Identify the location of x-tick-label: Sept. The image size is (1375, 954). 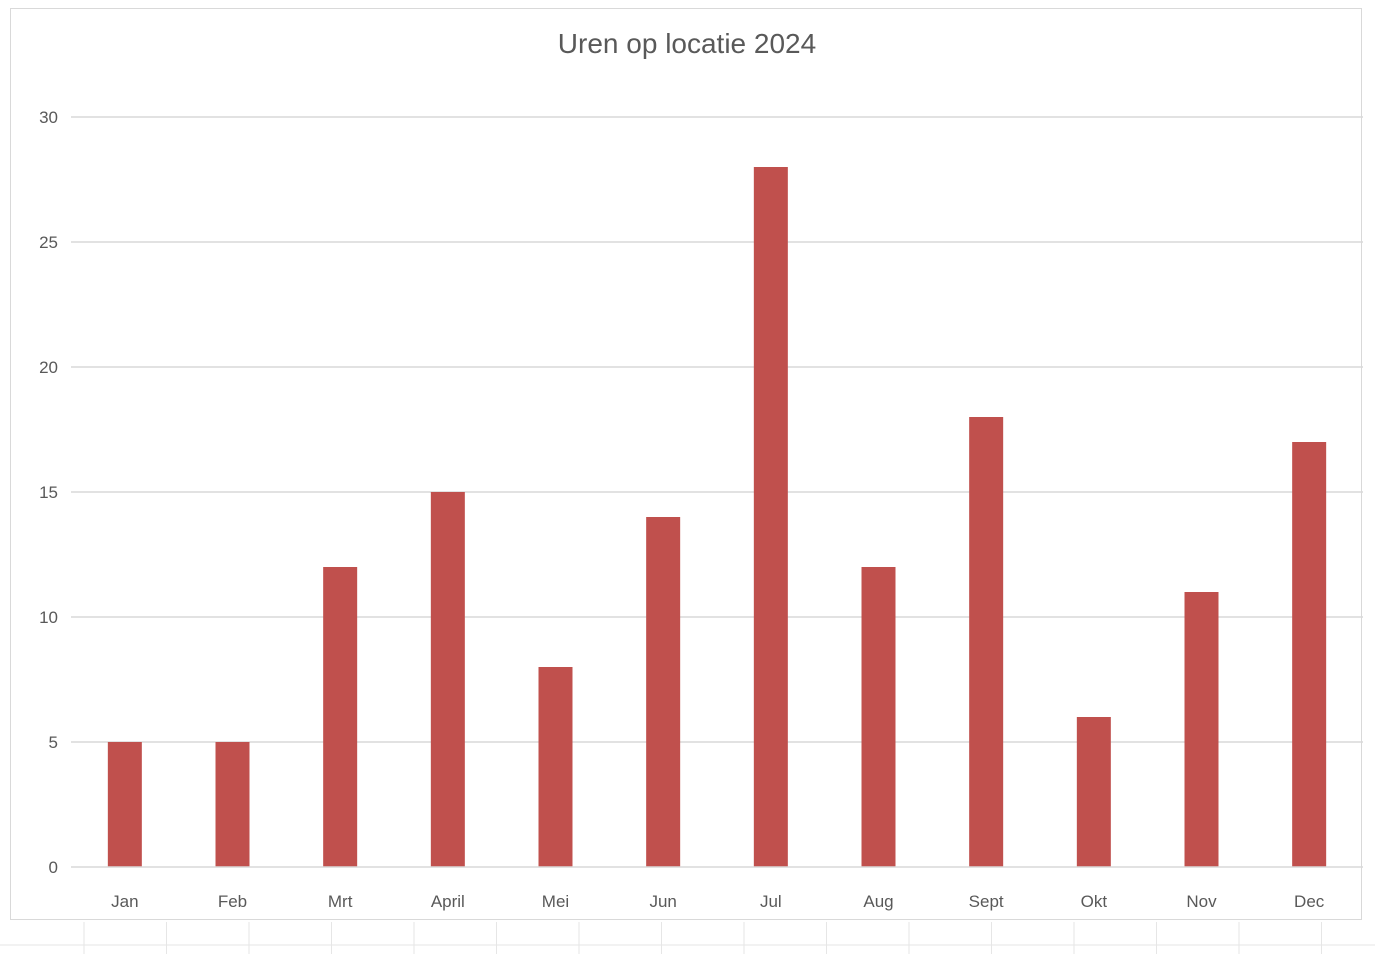
(986, 901).